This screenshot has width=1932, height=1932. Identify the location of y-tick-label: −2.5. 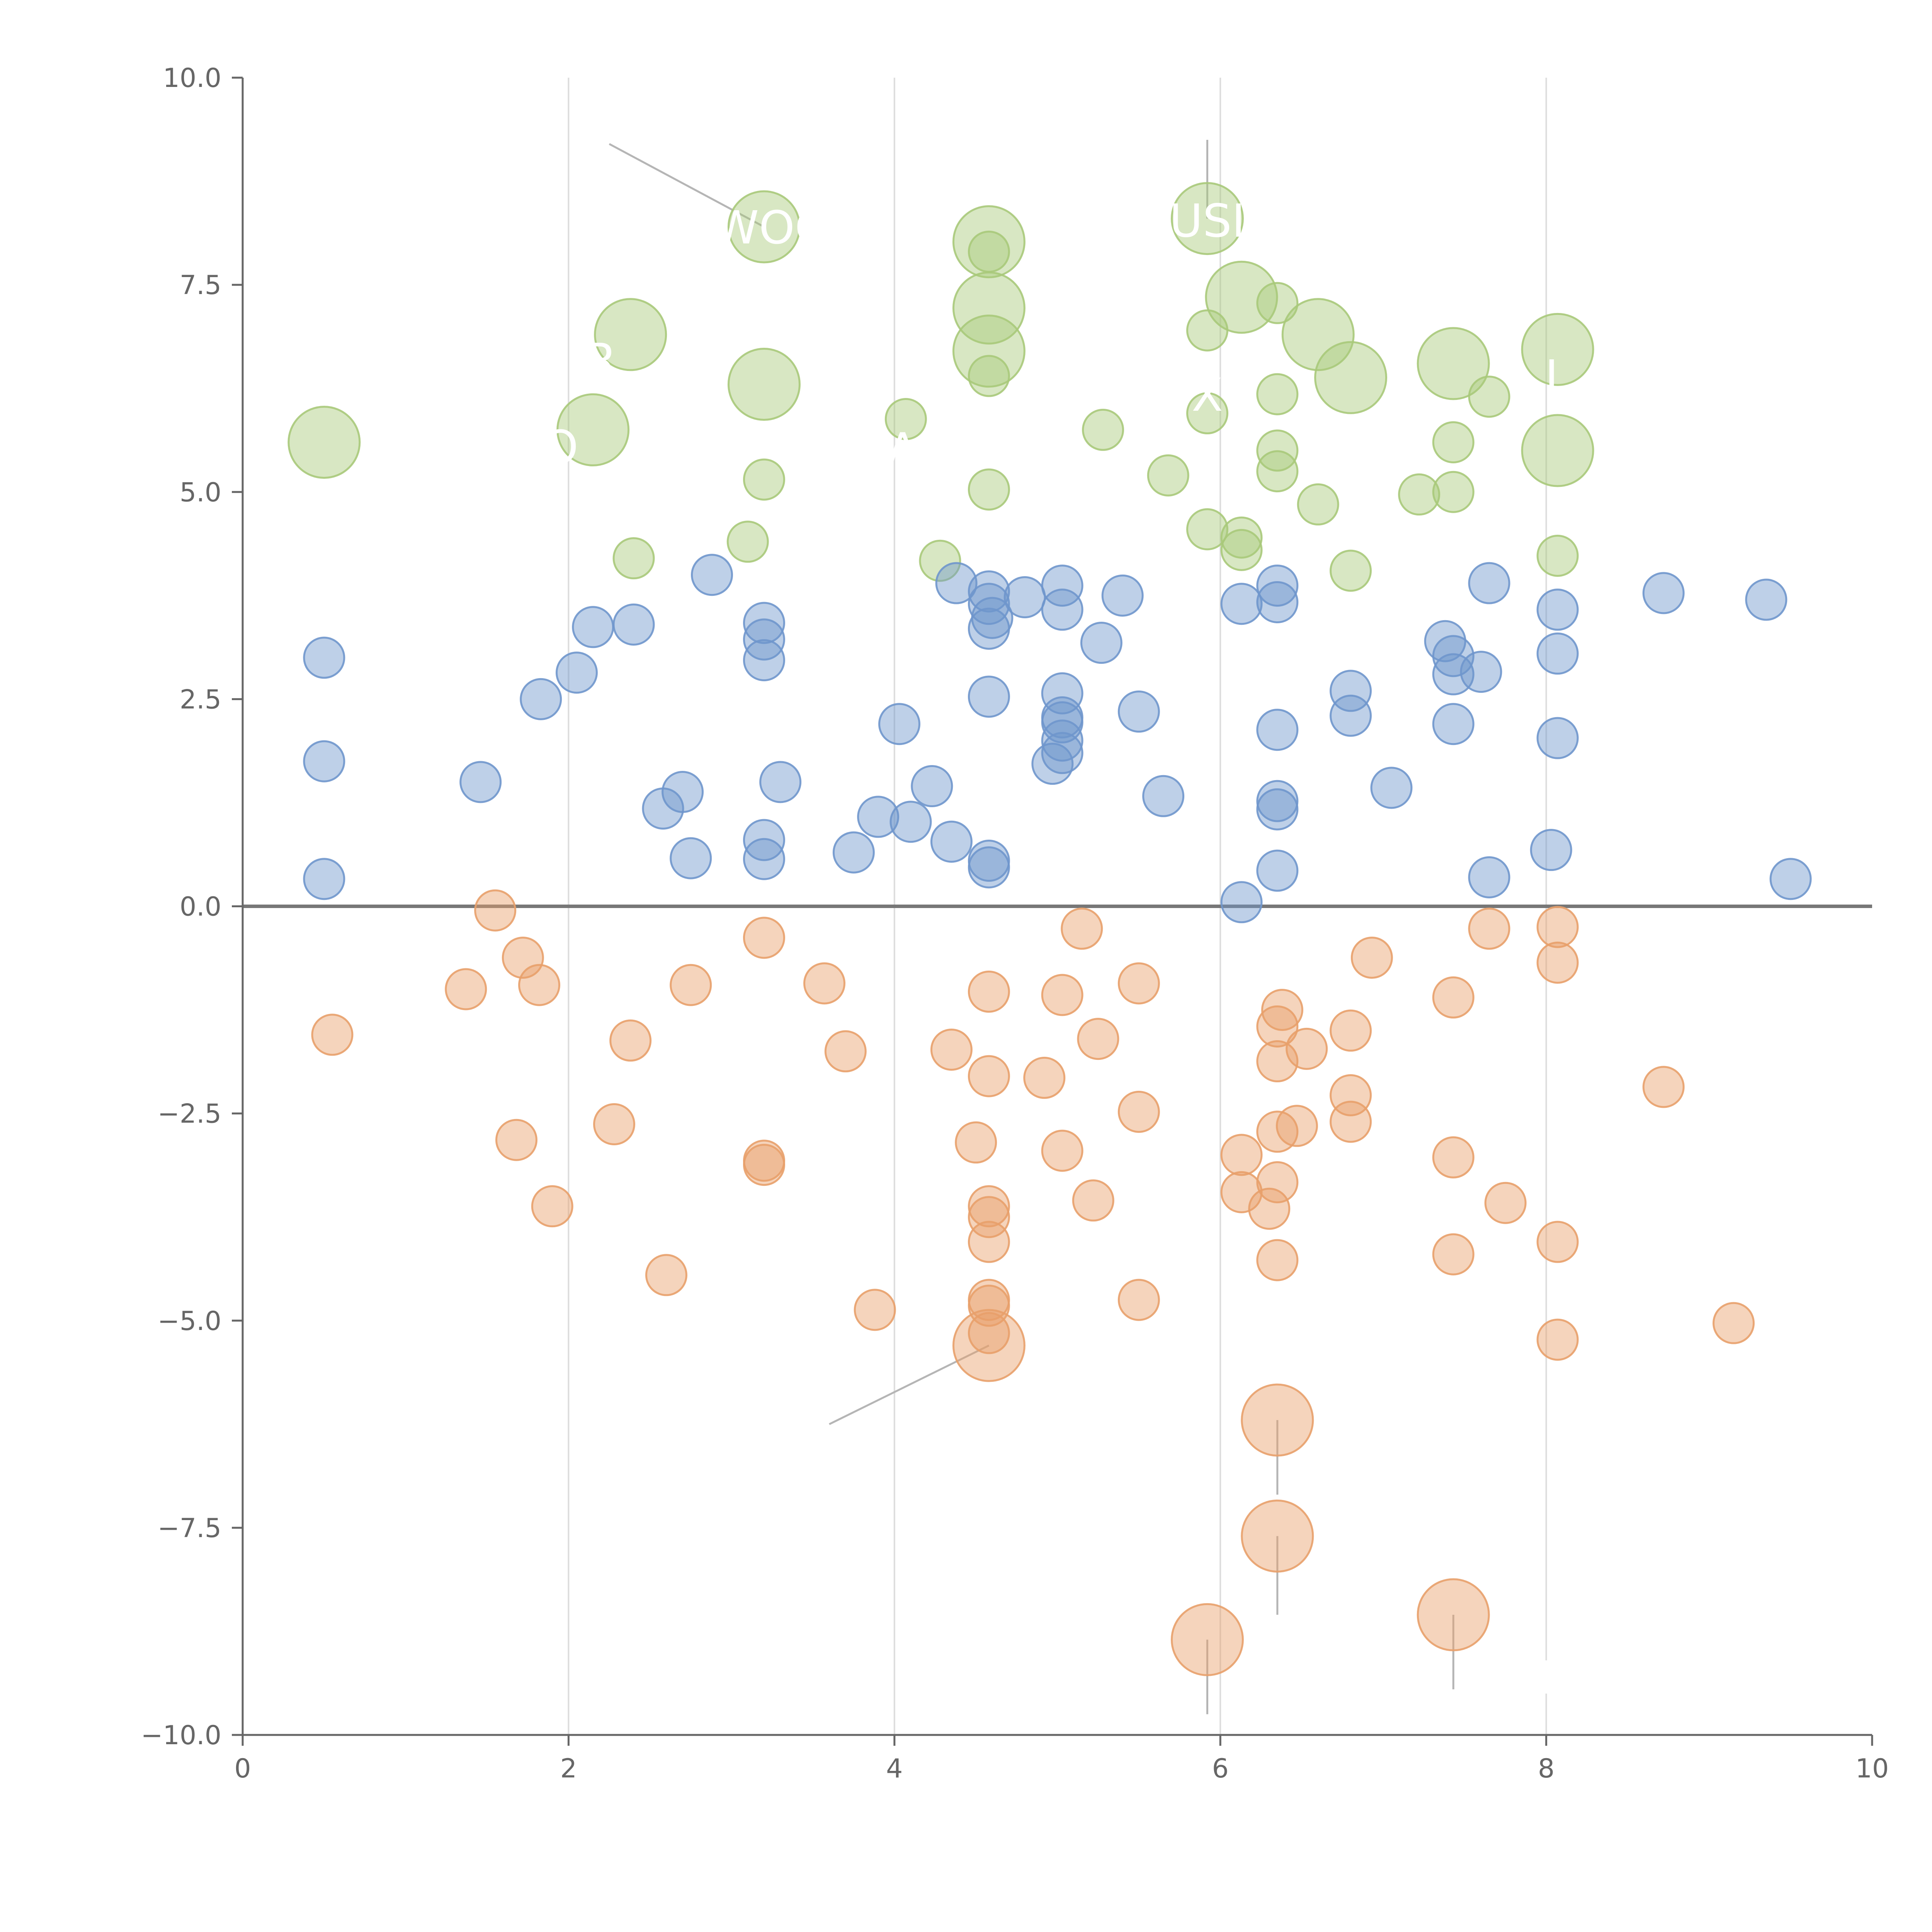
(190, 1114).